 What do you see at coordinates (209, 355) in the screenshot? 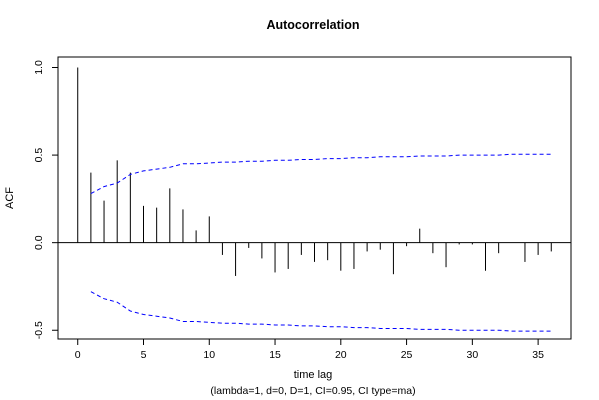
I see `x-tick-label: 10` at bounding box center [209, 355].